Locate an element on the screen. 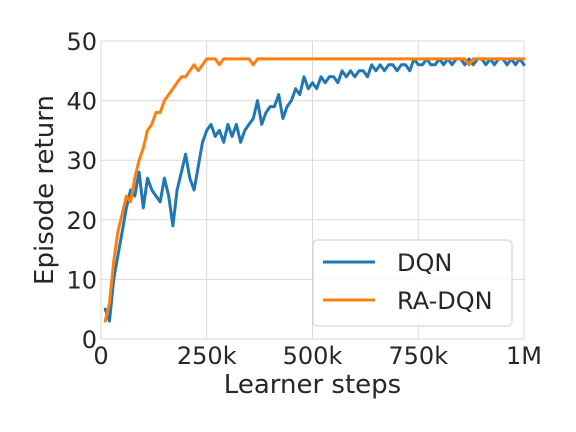 The height and width of the screenshot is (432, 576). x-tick-label: 250k is located at coordinates (207, 356).